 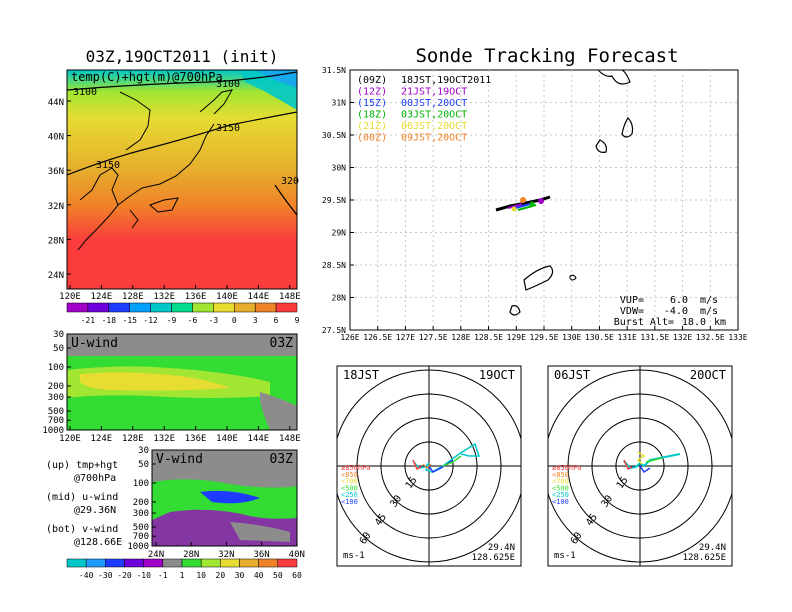 What do you see at coordinates (372, 138) in the screenshot?
I see `legend-time-code: (00Z)` at bounding box center [372, 138].